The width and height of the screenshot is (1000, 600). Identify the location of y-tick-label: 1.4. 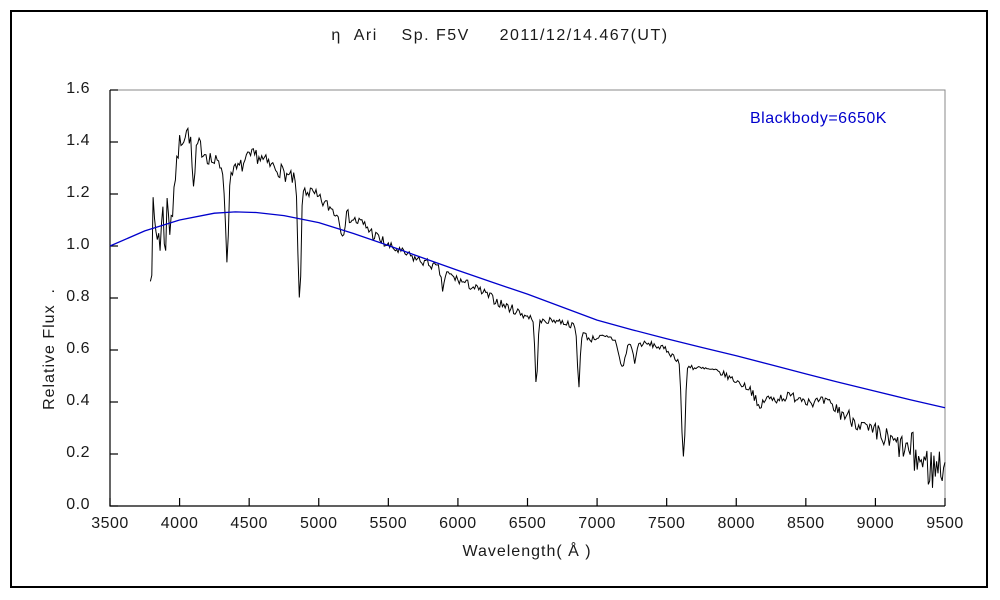
(78, 140).